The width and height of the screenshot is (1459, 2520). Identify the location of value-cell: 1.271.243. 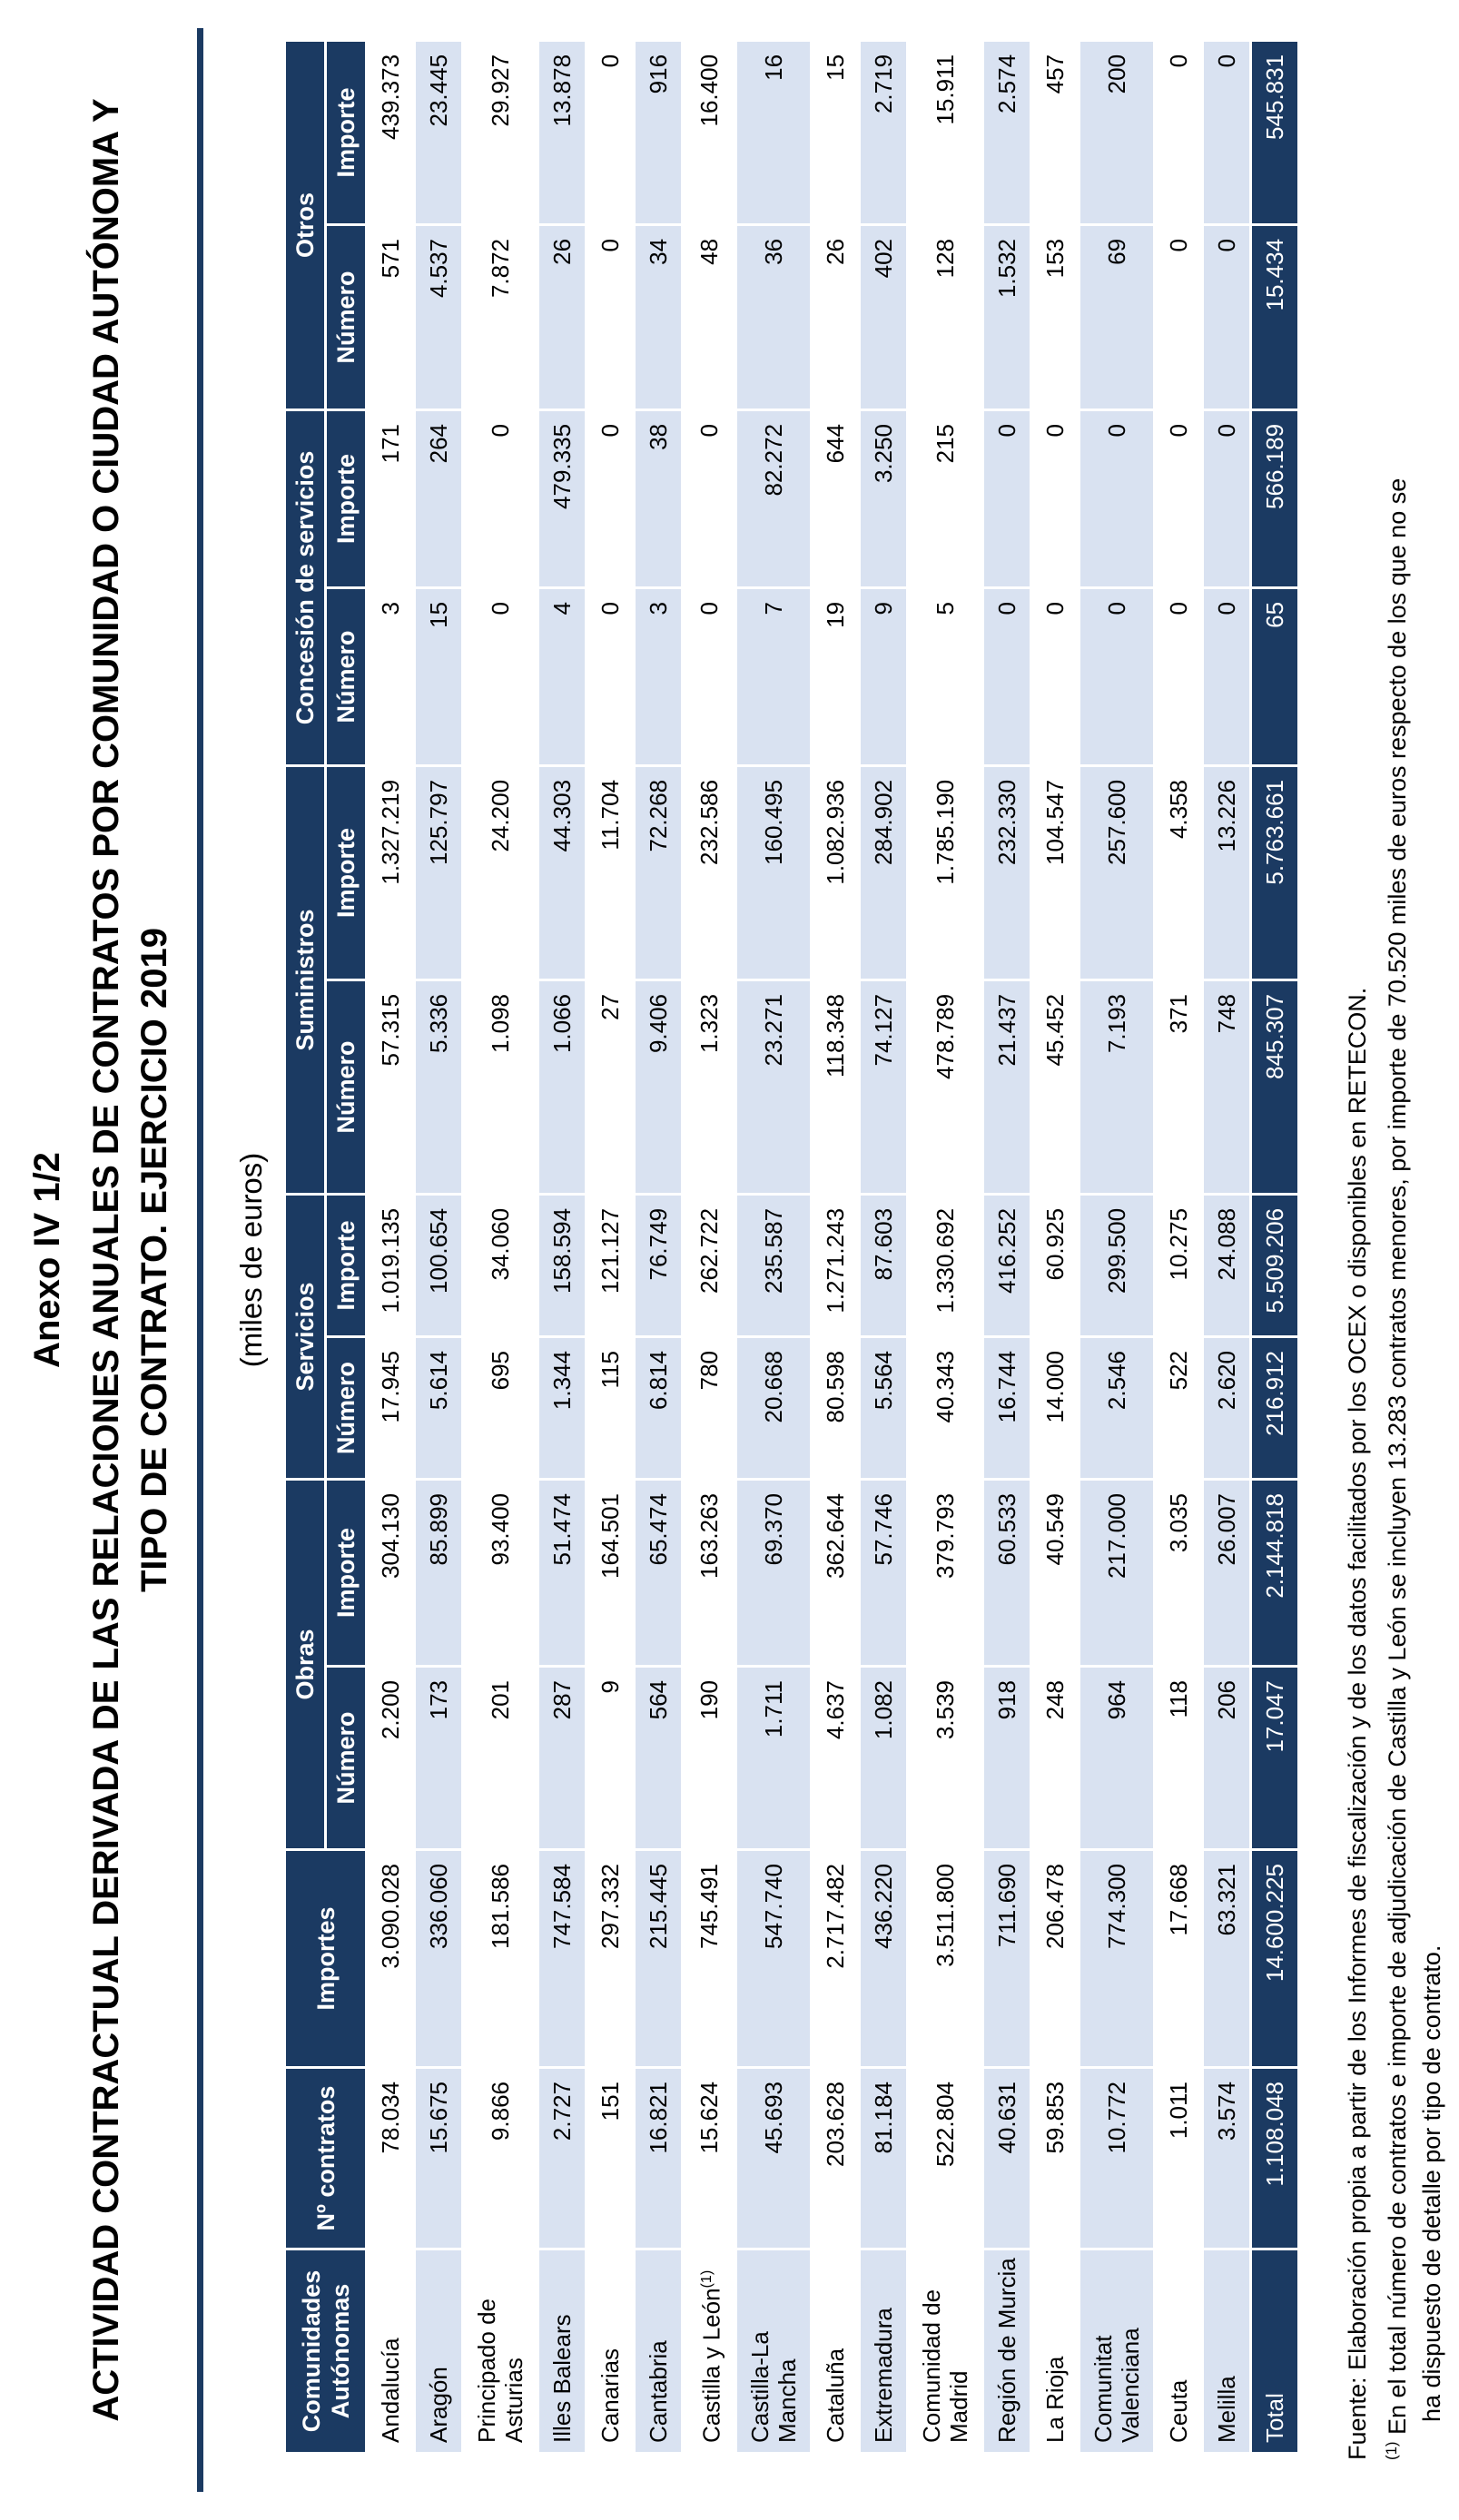
(835, 1266).